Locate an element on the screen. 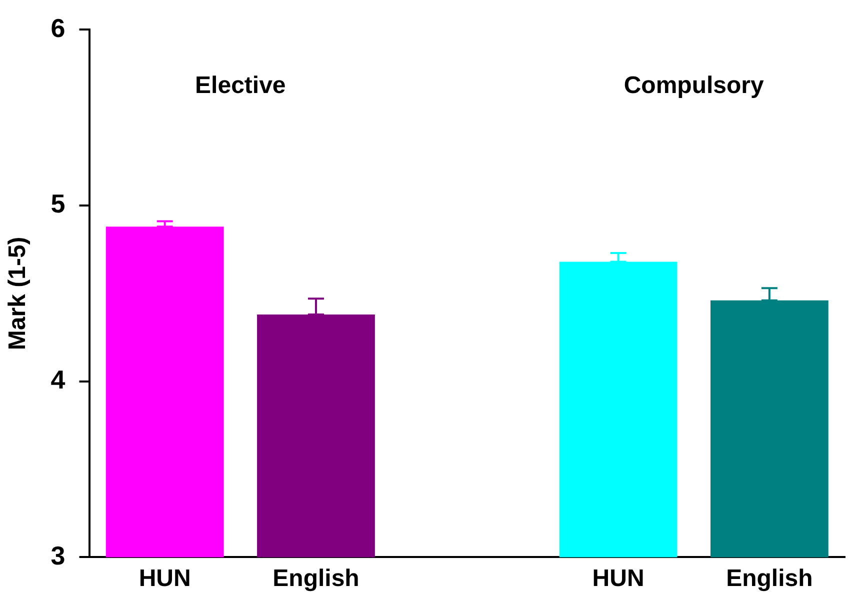  annotation: Compulsory is located at coordinates (694, 86).